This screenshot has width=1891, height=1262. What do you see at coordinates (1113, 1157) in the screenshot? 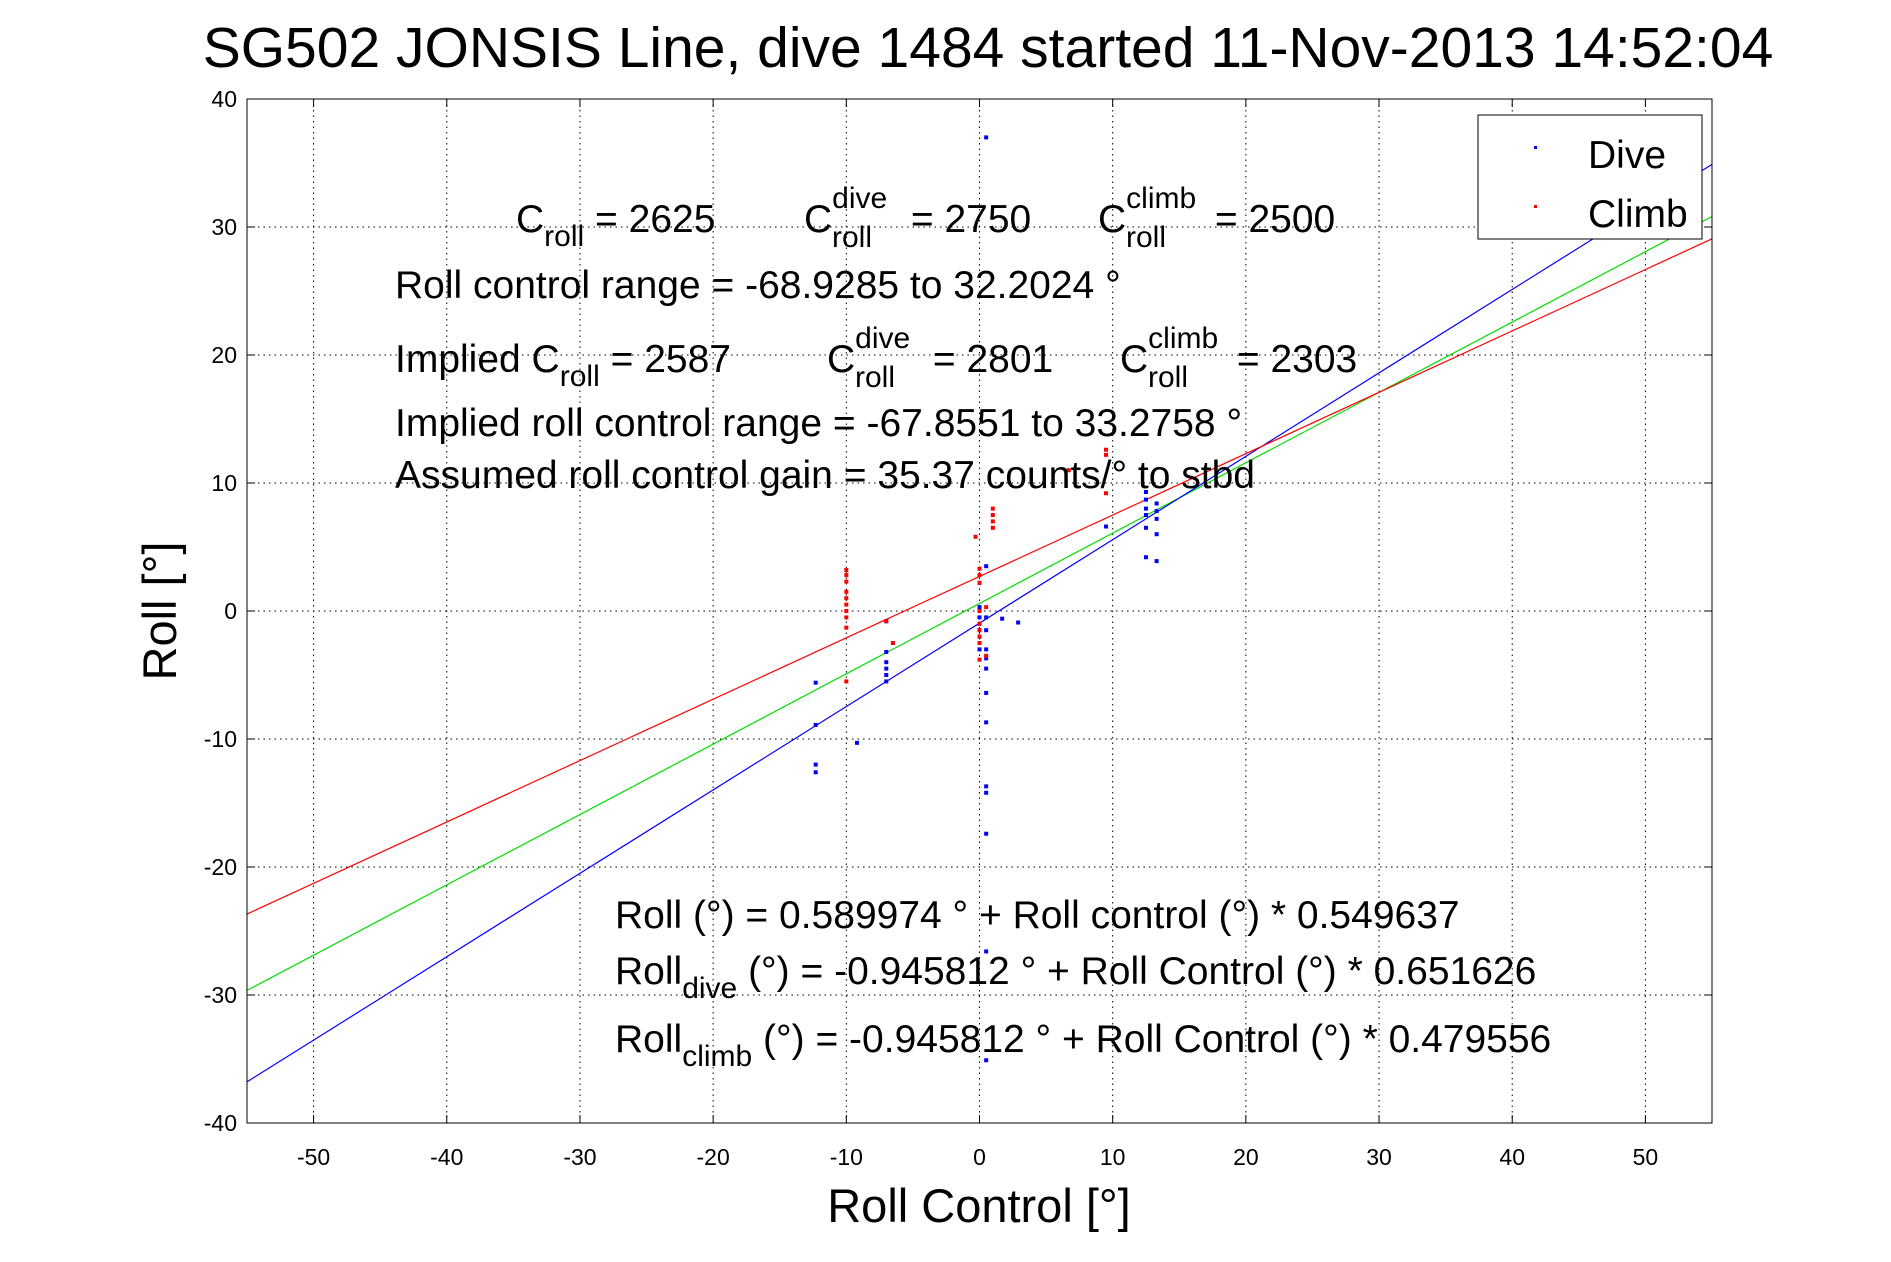
I see `x-tick-label: 10` at bounding box center [1113, 1157].